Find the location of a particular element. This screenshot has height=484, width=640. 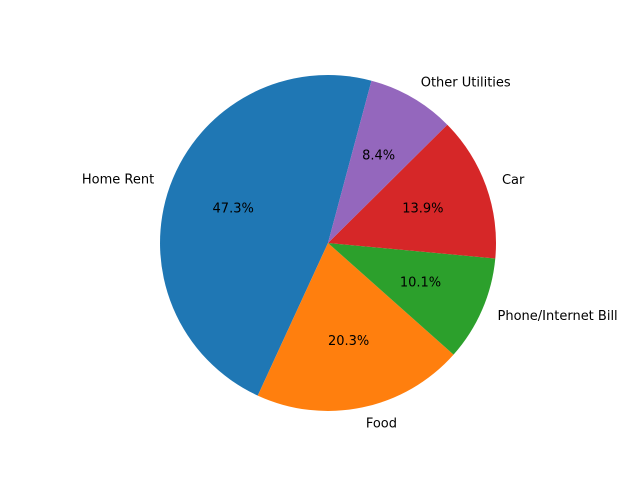

pie-slice-car is located at coordinates (412, 191).